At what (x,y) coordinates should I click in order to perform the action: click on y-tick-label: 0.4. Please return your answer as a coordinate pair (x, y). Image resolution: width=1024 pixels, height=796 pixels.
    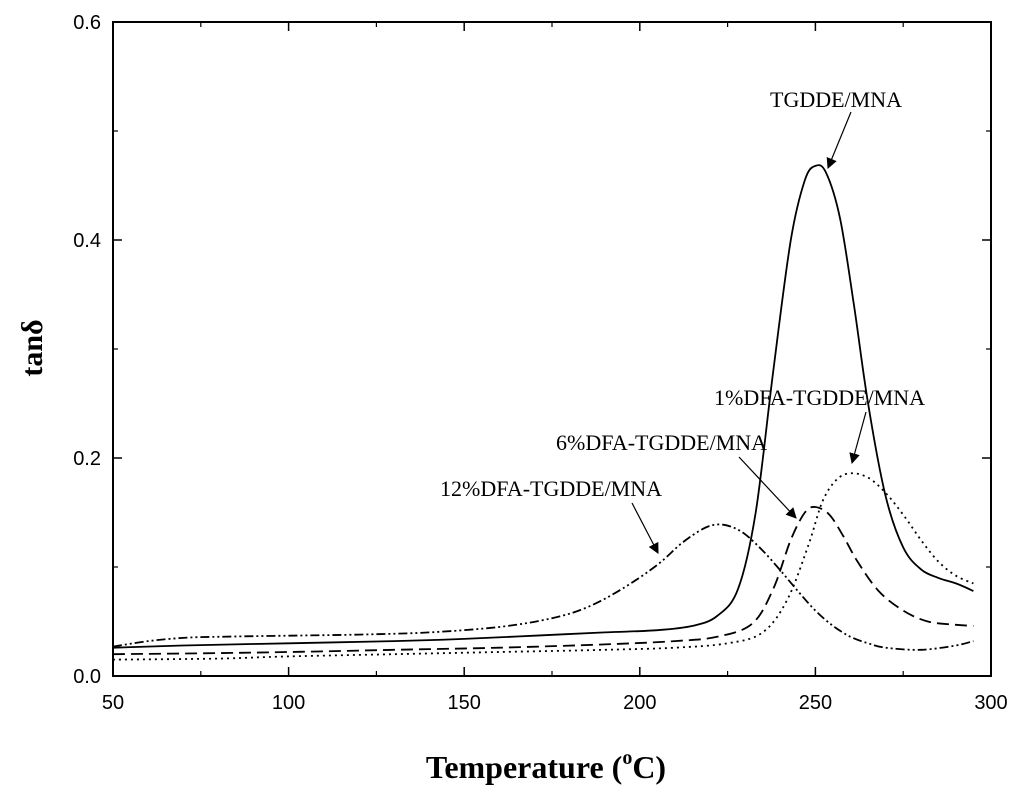
    Looking at the image, I should click on (87, 241).